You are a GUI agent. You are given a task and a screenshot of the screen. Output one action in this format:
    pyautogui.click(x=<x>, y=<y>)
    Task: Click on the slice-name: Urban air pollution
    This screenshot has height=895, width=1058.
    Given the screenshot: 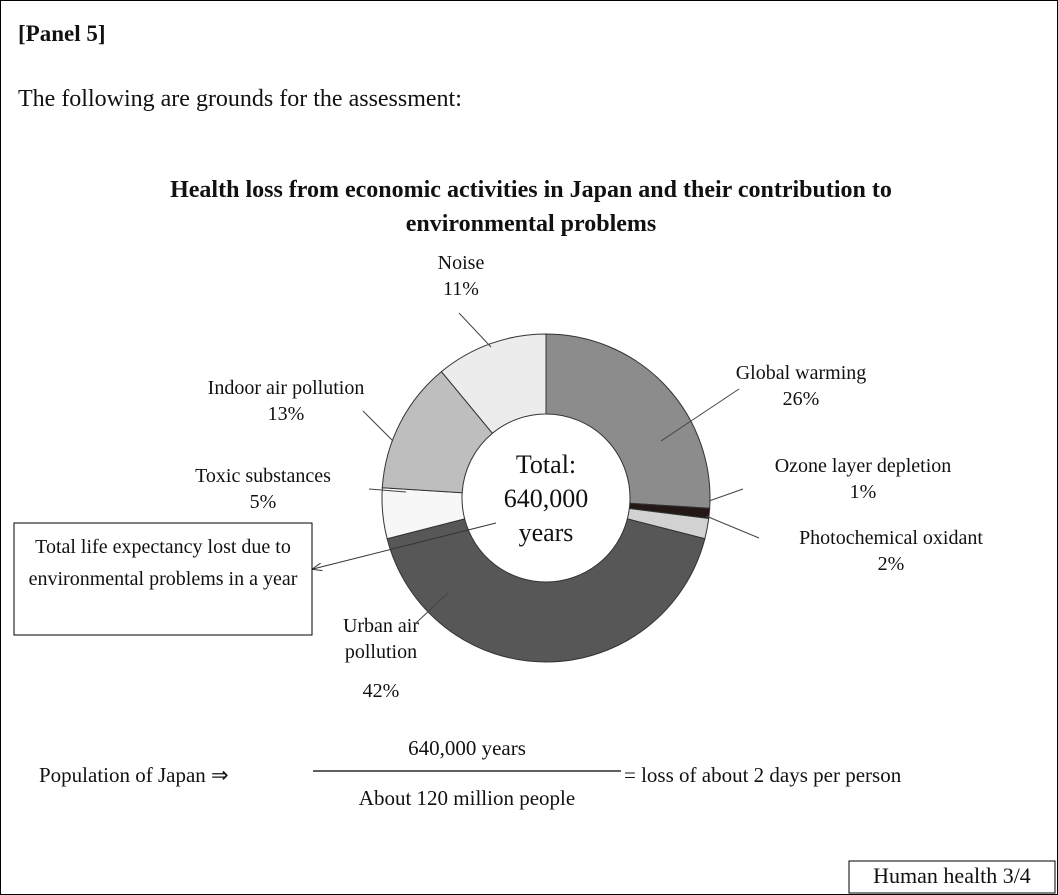 What is the action you would take?
    pyautogui.click(x=381, y=639)
    